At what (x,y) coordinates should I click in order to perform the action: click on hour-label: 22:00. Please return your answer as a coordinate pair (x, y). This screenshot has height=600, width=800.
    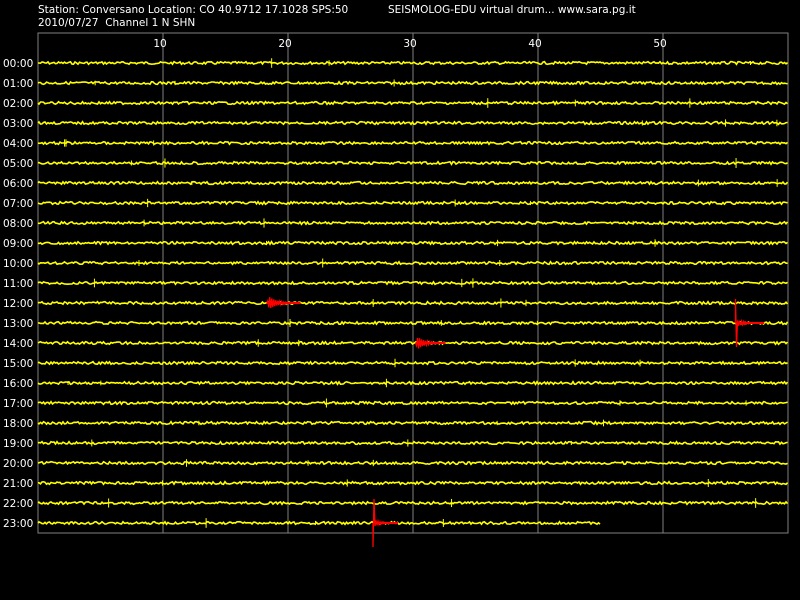
    Looking at the image, I should click on (18, 504).